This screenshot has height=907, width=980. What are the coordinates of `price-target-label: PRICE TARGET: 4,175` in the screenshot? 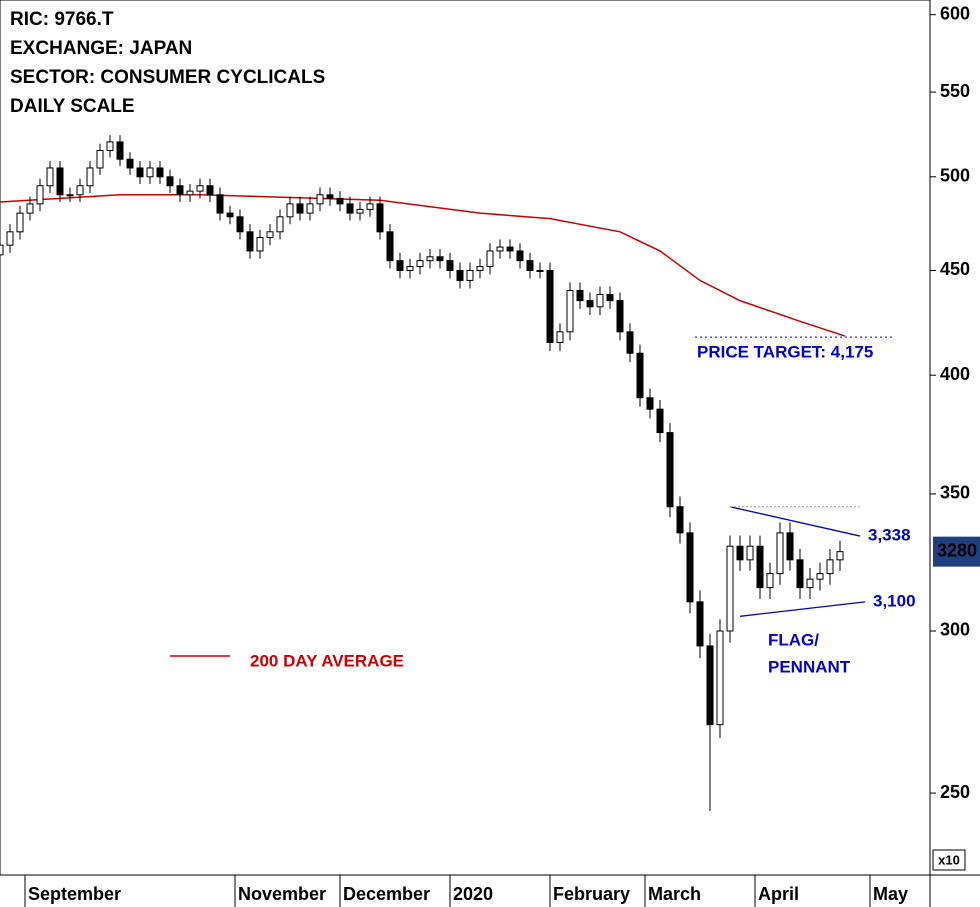 It's located at (785, 352).